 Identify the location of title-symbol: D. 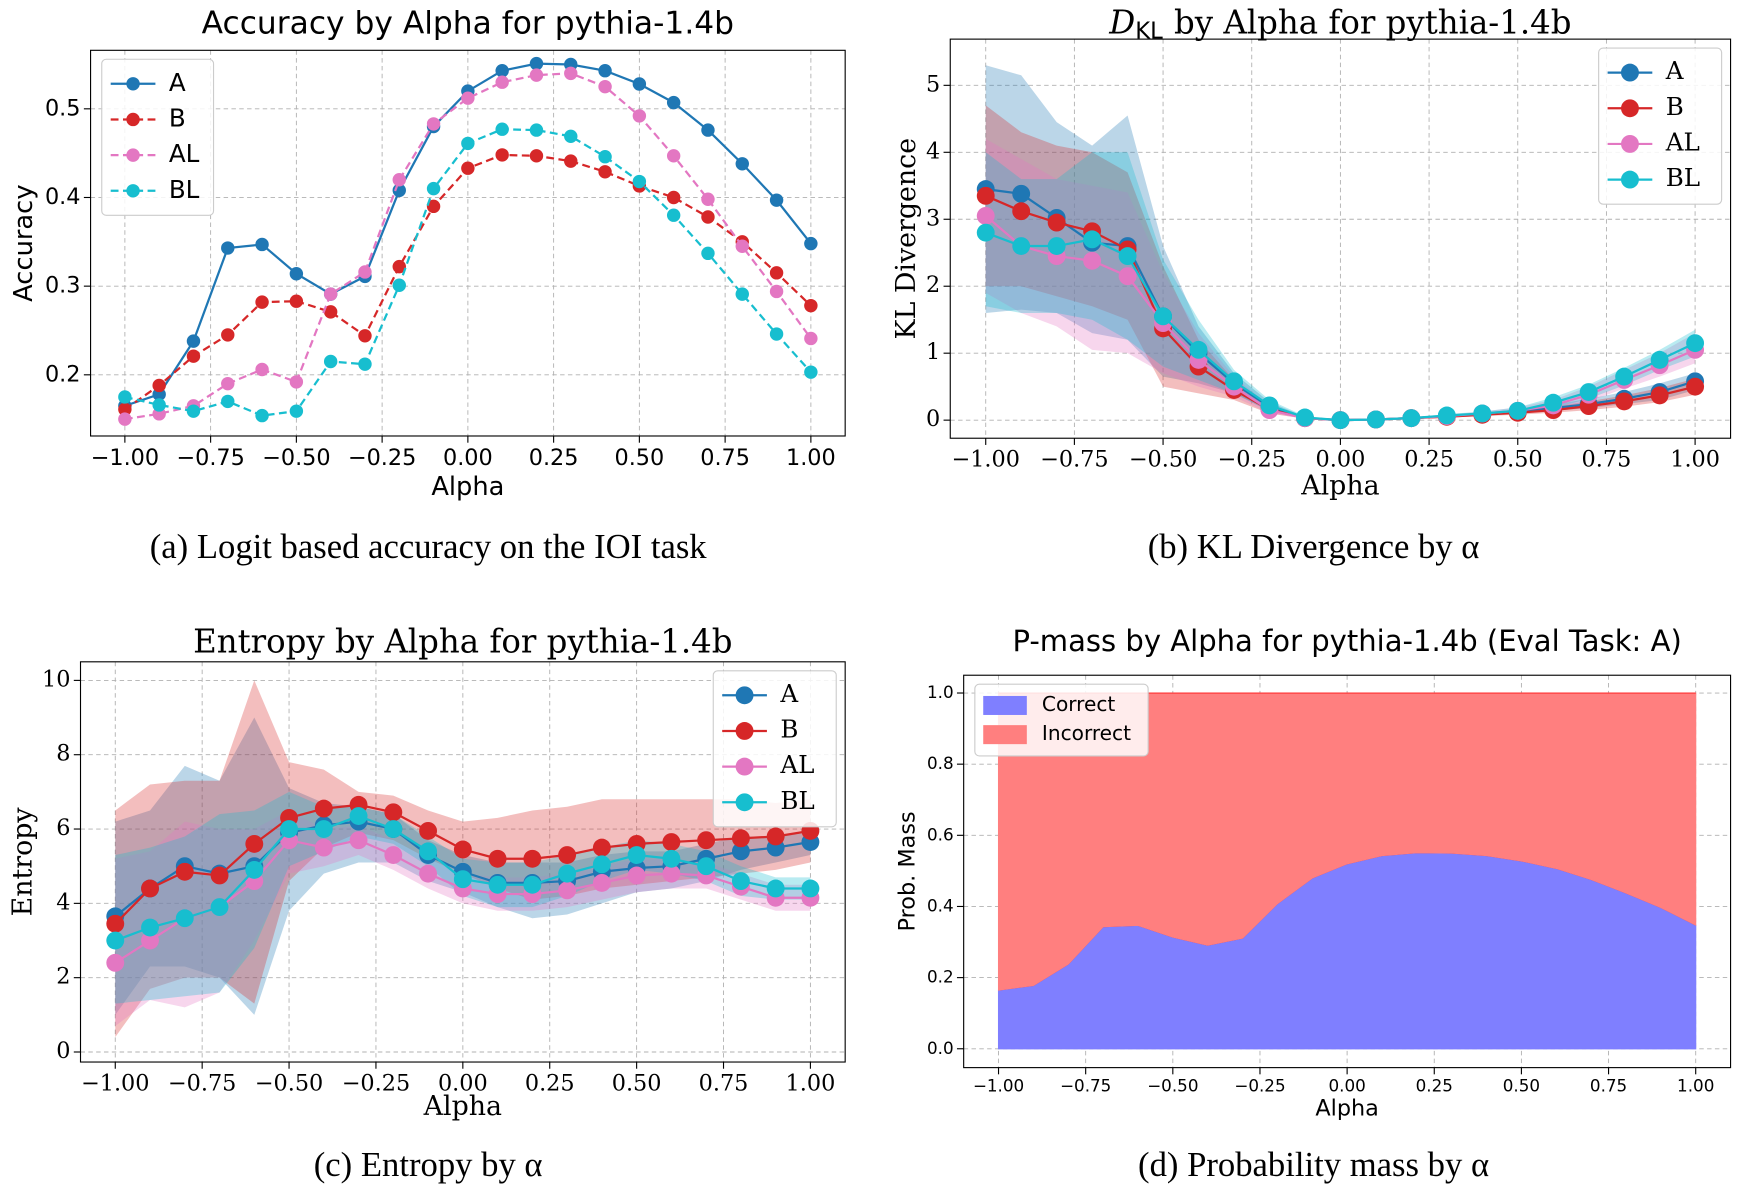
(1121, 22).